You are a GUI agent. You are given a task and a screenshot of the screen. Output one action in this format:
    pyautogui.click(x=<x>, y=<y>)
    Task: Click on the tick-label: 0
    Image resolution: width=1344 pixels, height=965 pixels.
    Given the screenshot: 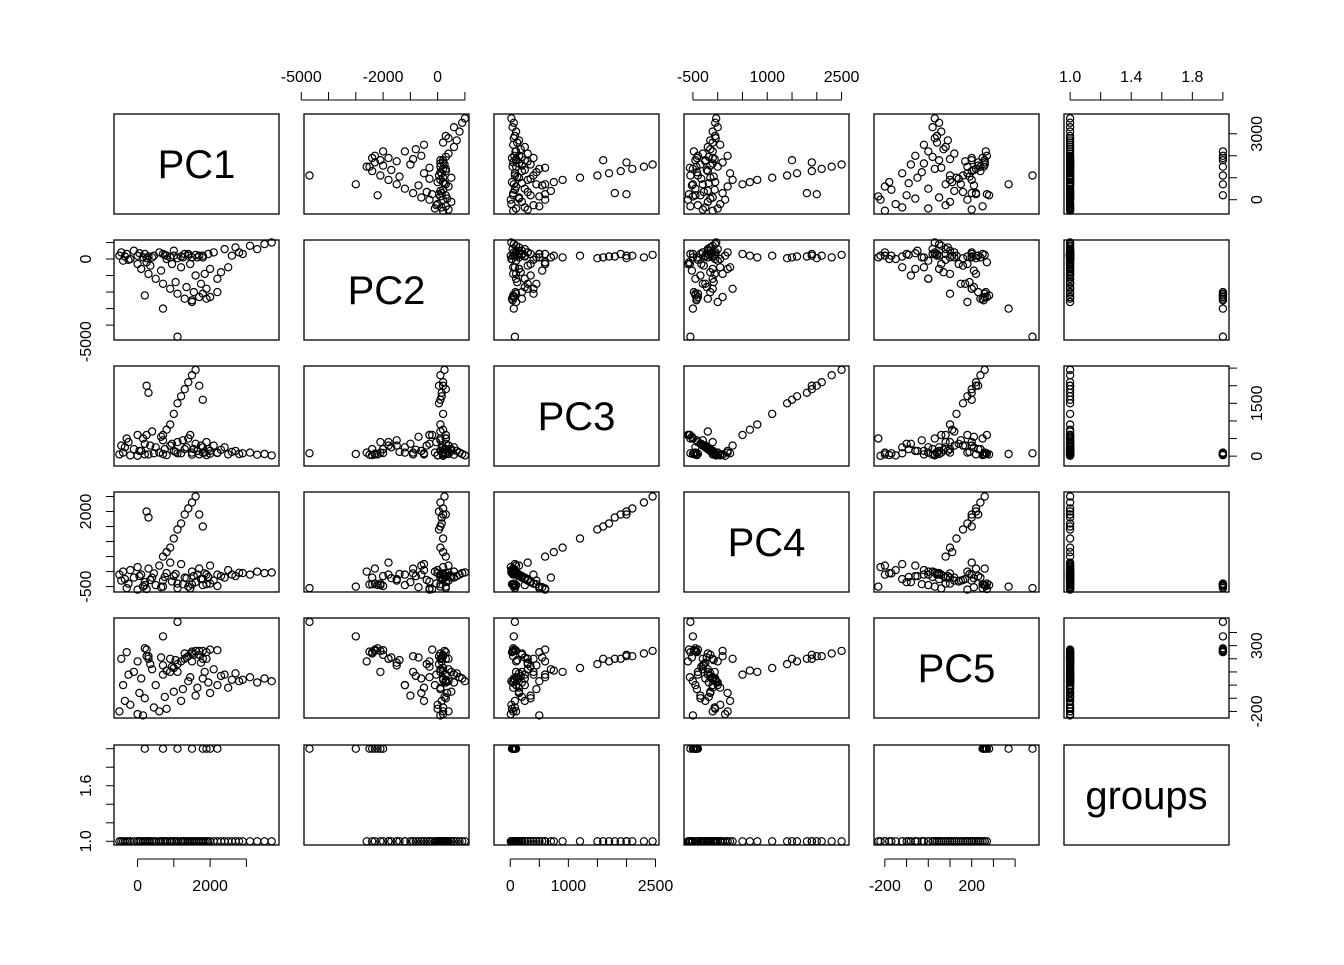 What is the action you would take?
    pyautogui.click(x=510, y=886)
    